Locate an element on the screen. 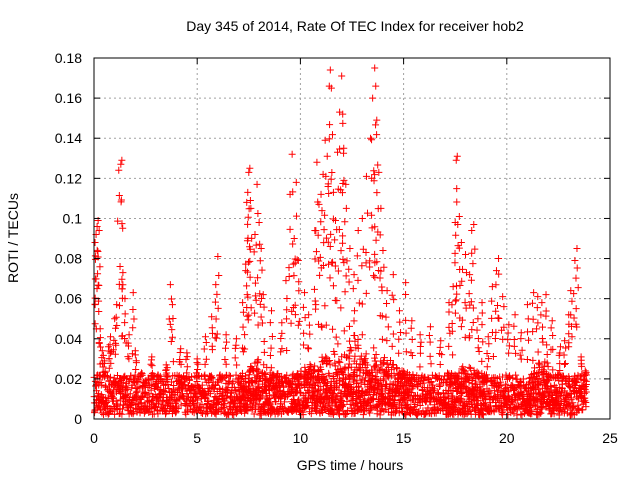 This screenshot has height=480, width=640. x-tick-label: 25 is located at coordinates (610, 438).